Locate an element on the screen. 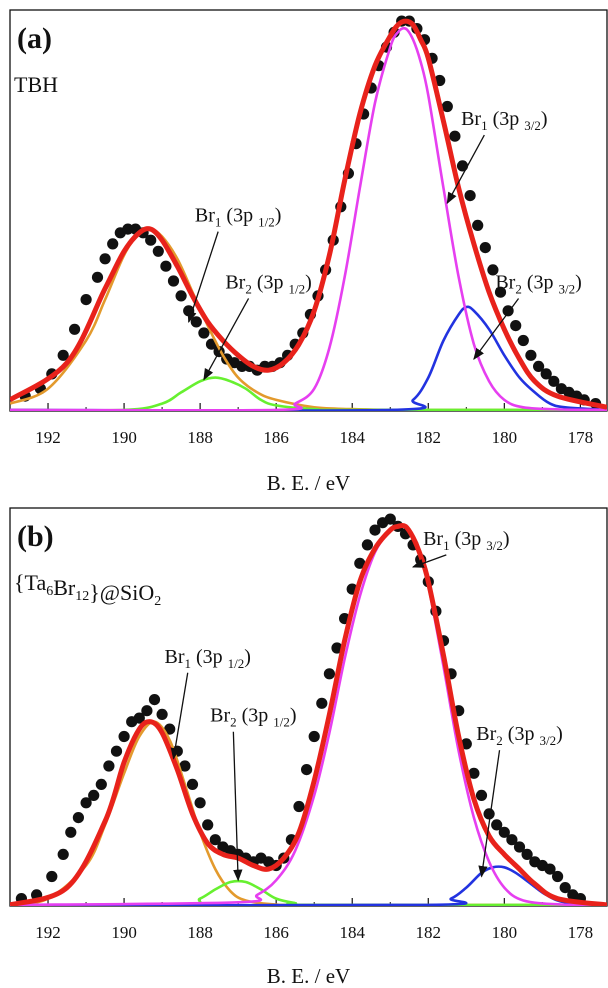  panel-b-sample-label: {Ta6Br12}@SiO2 is located at coordinates (87, 589).